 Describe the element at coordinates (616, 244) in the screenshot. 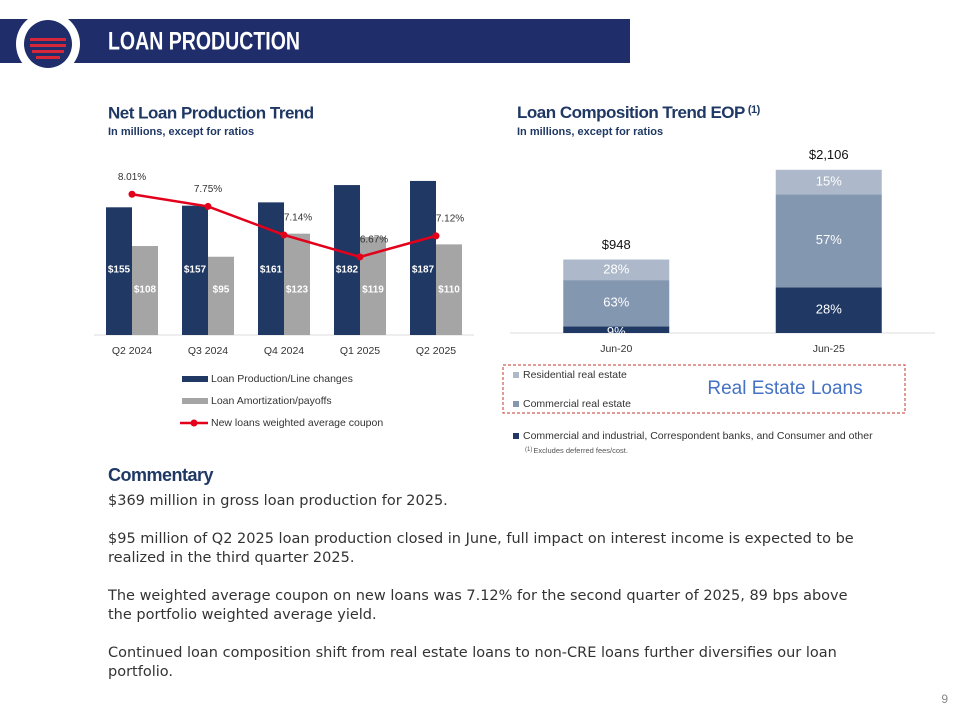

I see `total-label: $948` at that location.